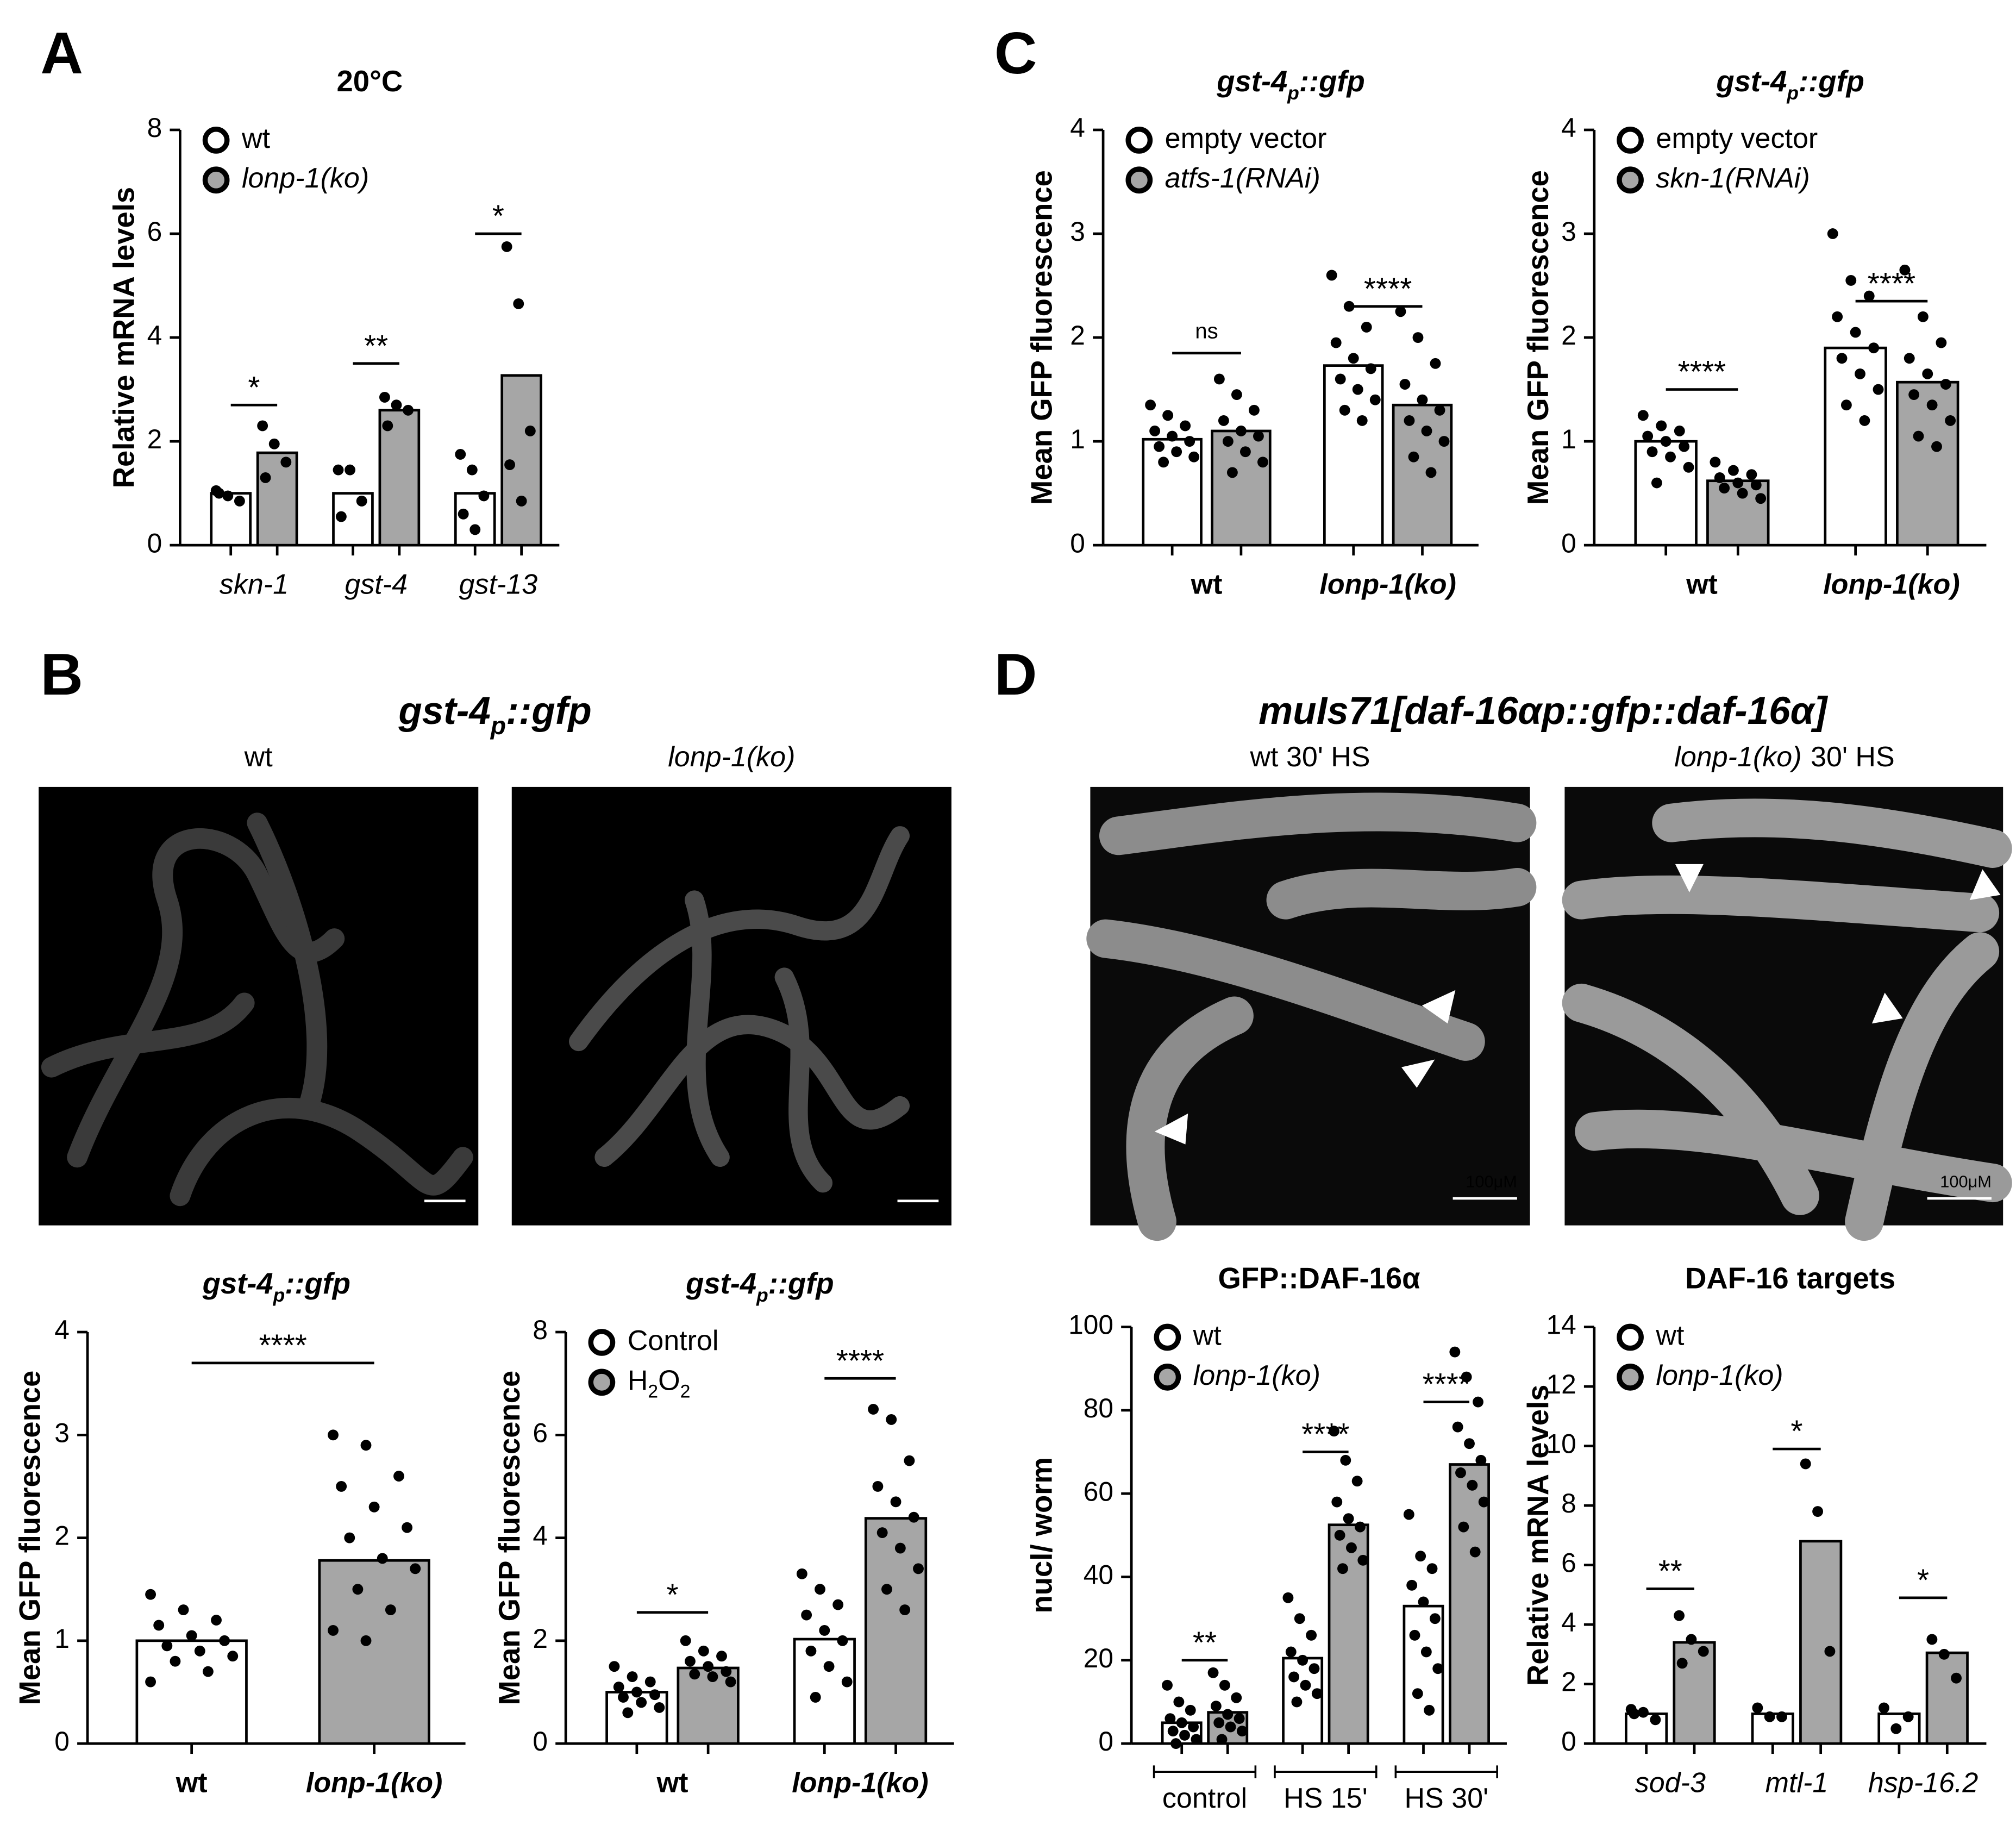 The width and height of the screenshot is (2016, 1831). What do you see at coordinates (638, 1380) in the screenshot?
I see `text-part: H` at bounding box center [638, 1380].